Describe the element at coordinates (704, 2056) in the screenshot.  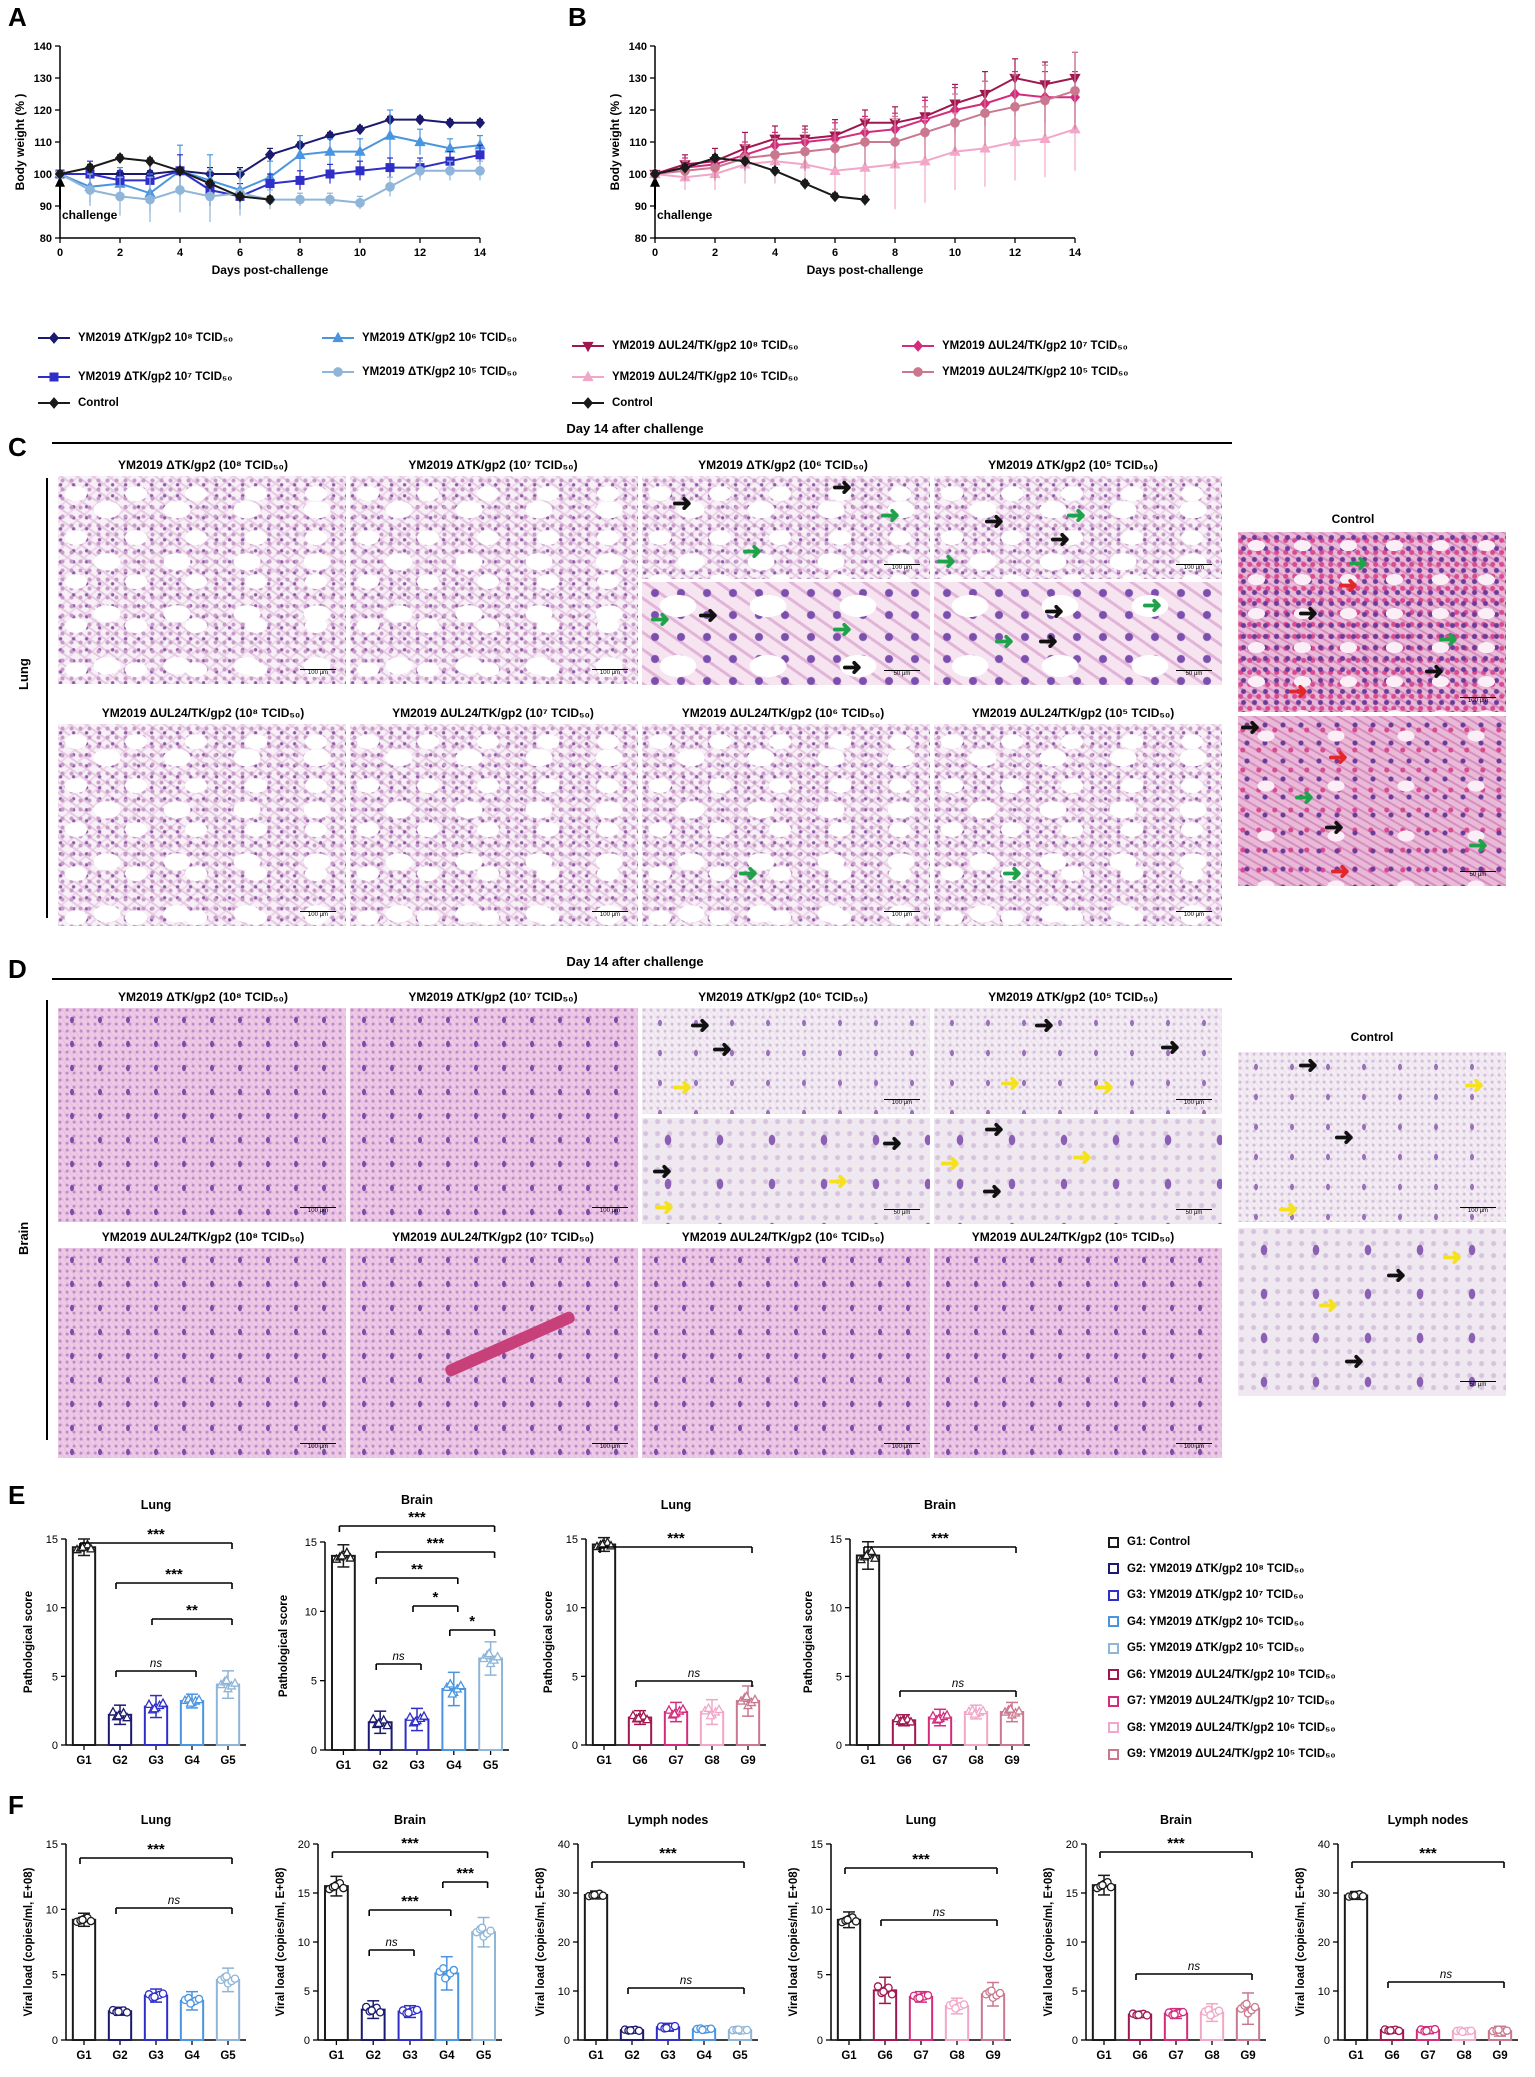
I see `x-tick-label: G4` at that location.